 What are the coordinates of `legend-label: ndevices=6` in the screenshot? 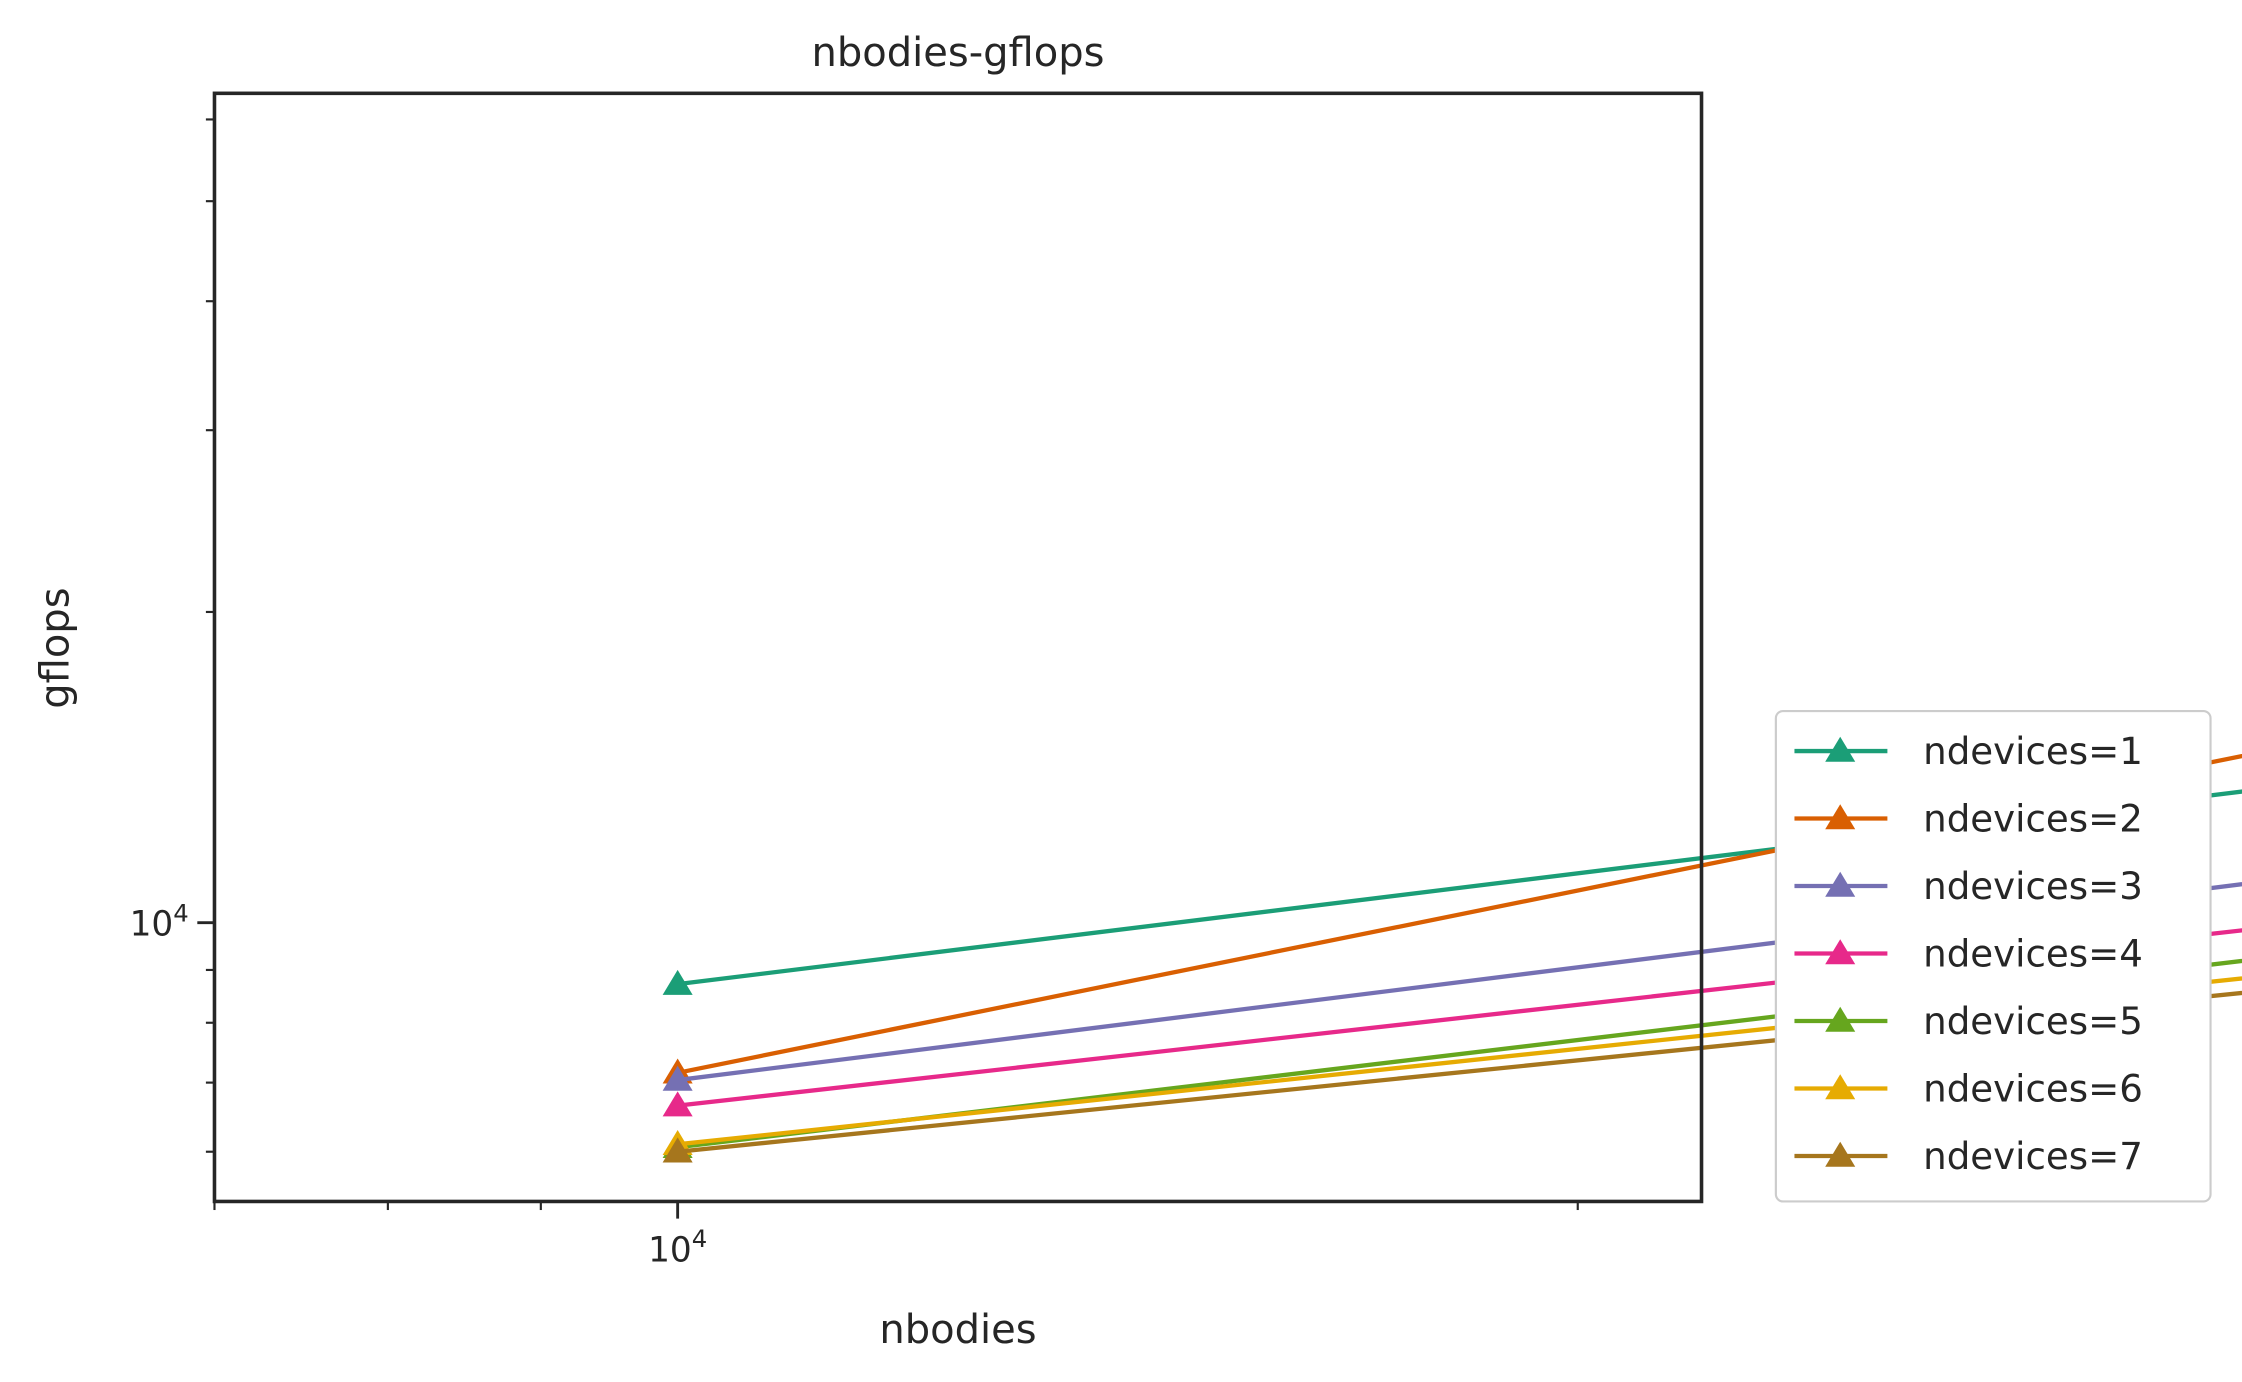 It's located at (2033, 1088).